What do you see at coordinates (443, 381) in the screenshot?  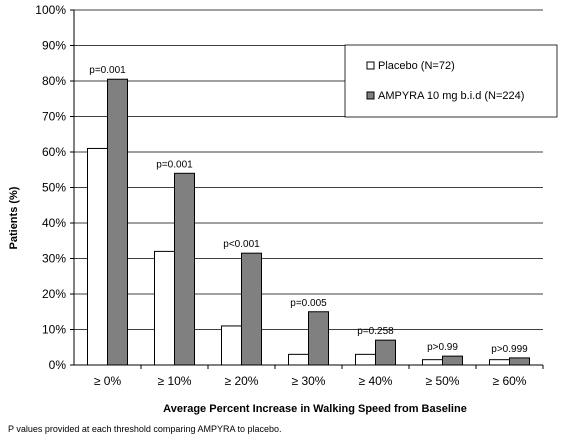 I see `x-tick-label: ≥ 50%` at bounding box center [443, 381].